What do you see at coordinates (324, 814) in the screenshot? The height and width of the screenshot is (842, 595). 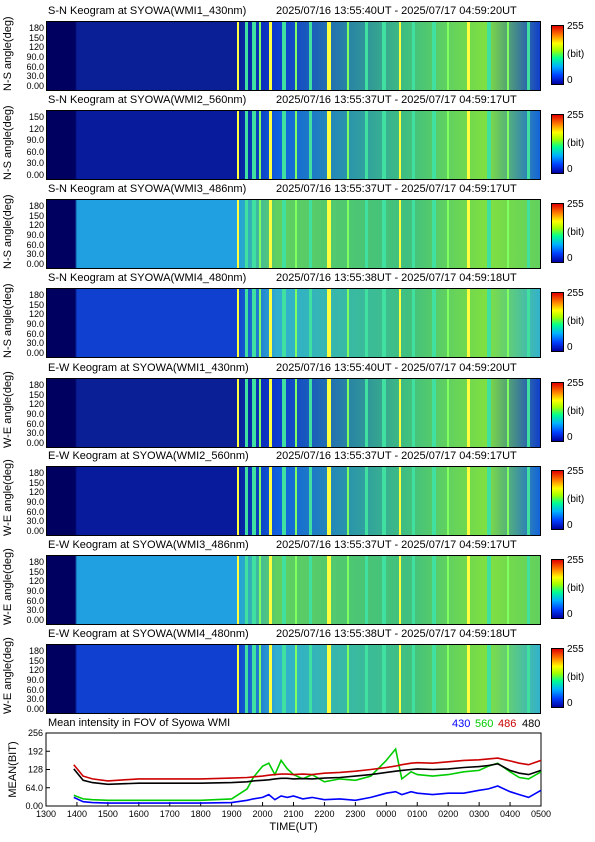 I see `x-tick-label: 2200` at bounding box center [324, 814].